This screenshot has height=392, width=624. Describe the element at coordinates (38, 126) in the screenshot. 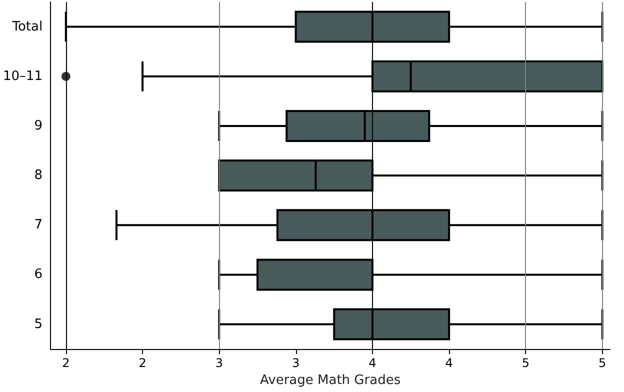

I see `y-tick-label: 9` at that location.